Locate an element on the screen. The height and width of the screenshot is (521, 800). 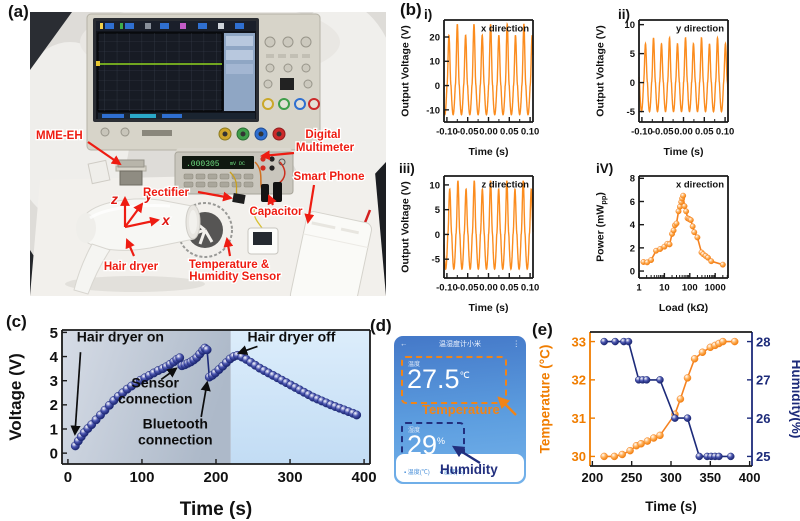
temperature-callout-arrow is located at coordinates (507, 406).